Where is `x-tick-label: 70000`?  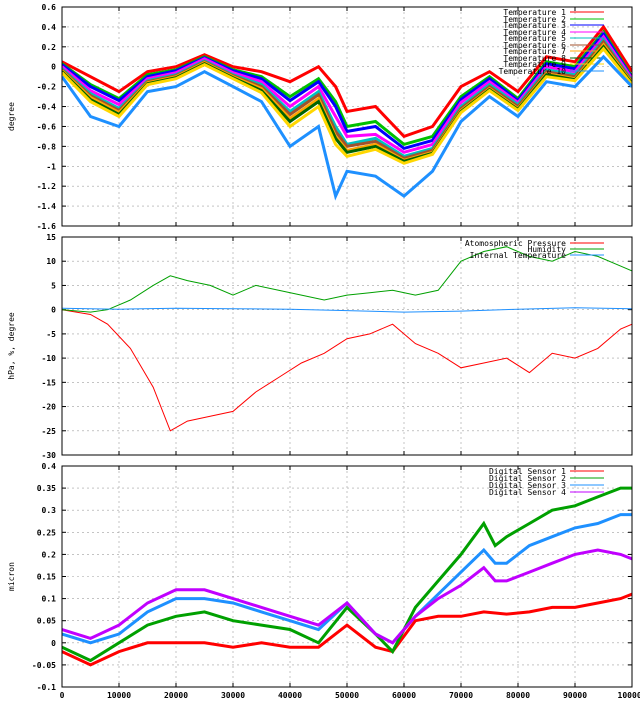 x-tick-label: 70000 is located at coordinates (461, 695).